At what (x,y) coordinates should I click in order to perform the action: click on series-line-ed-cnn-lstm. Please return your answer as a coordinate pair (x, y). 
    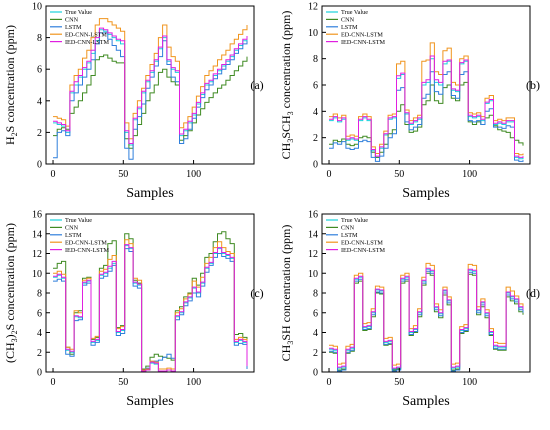
    Looking at the image, I should click on (150, 79).